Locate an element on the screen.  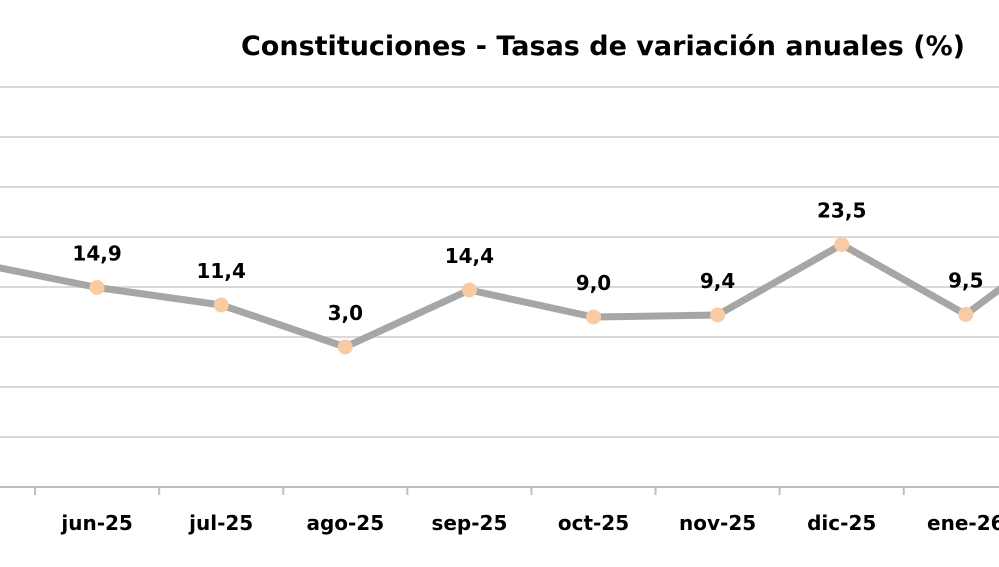
x-tick-label: nov-25 is located at coordinates (717, 523).